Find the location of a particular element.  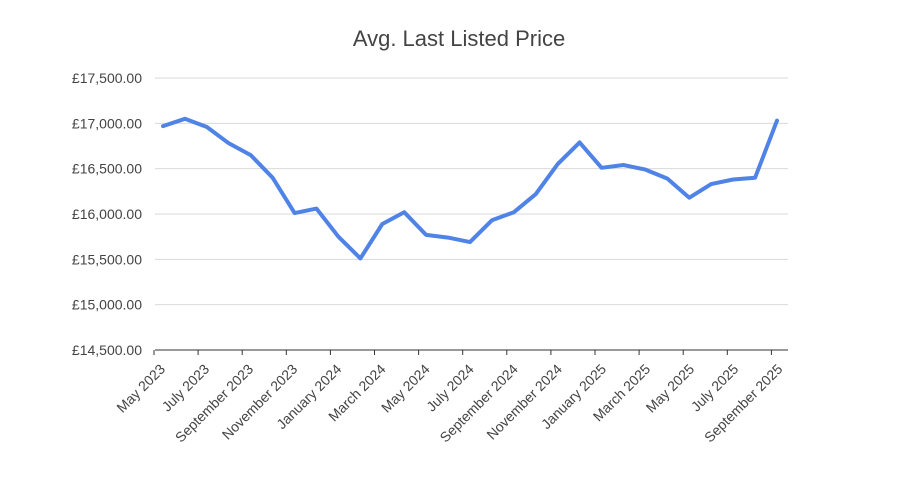

x-tick-label: September 2024 is located at coordinates (478, 403).